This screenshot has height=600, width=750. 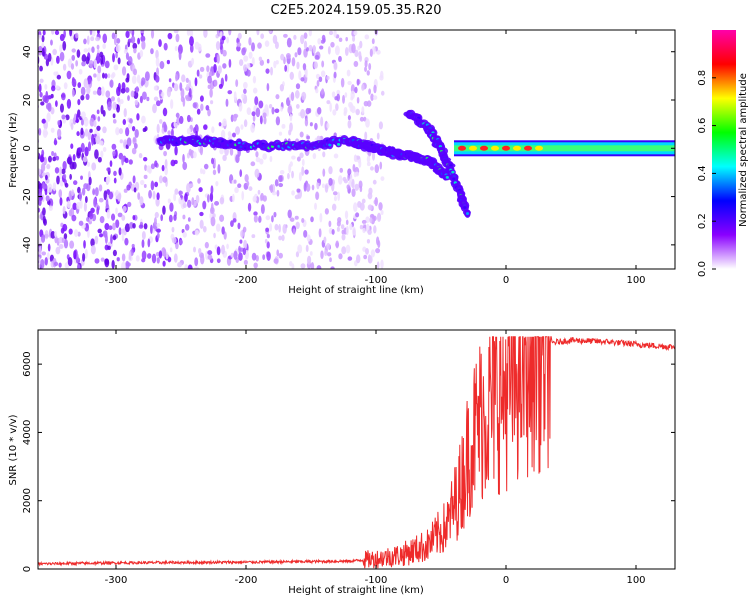 I want to click on snr-y-tick-label: 2000, so click(x=27, y=500).